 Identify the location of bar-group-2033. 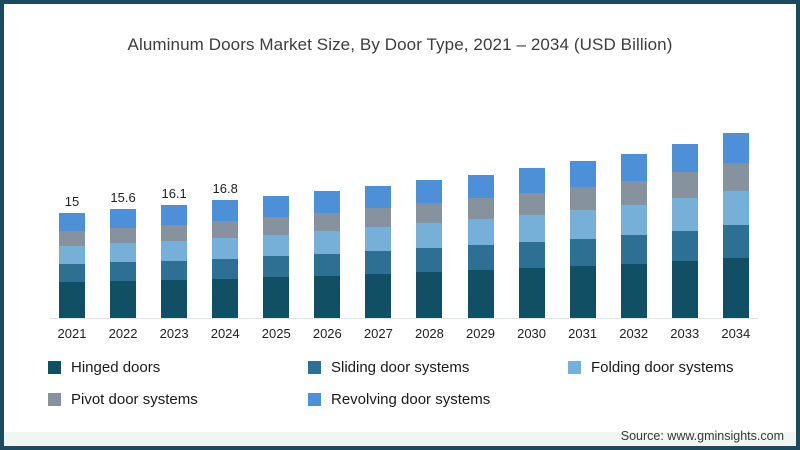
(685, 221).